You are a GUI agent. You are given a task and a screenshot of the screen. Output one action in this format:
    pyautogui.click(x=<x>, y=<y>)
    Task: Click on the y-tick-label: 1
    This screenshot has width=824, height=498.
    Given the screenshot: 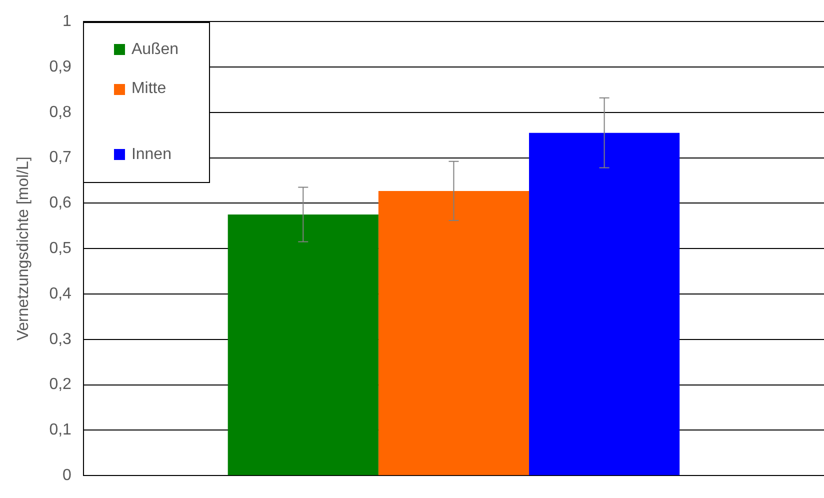 What is the action you would take?
    pyautogui.click(x=67, y=21)
    